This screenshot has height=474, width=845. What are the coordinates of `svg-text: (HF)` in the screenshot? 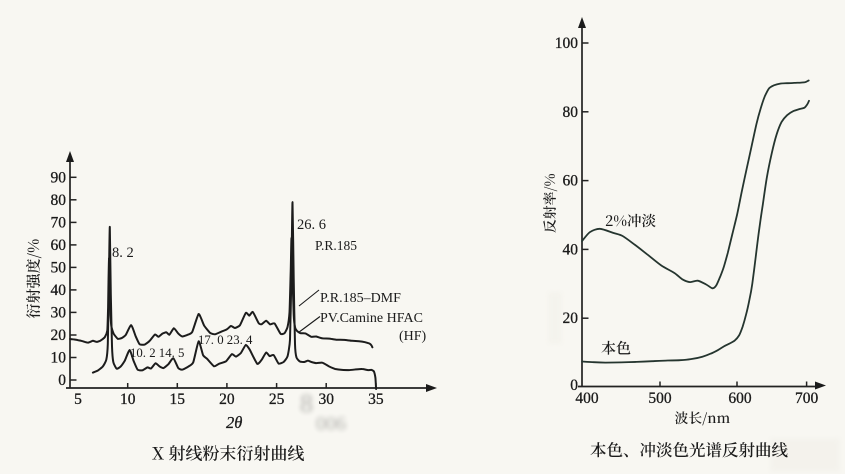 It's located at (413, 336).